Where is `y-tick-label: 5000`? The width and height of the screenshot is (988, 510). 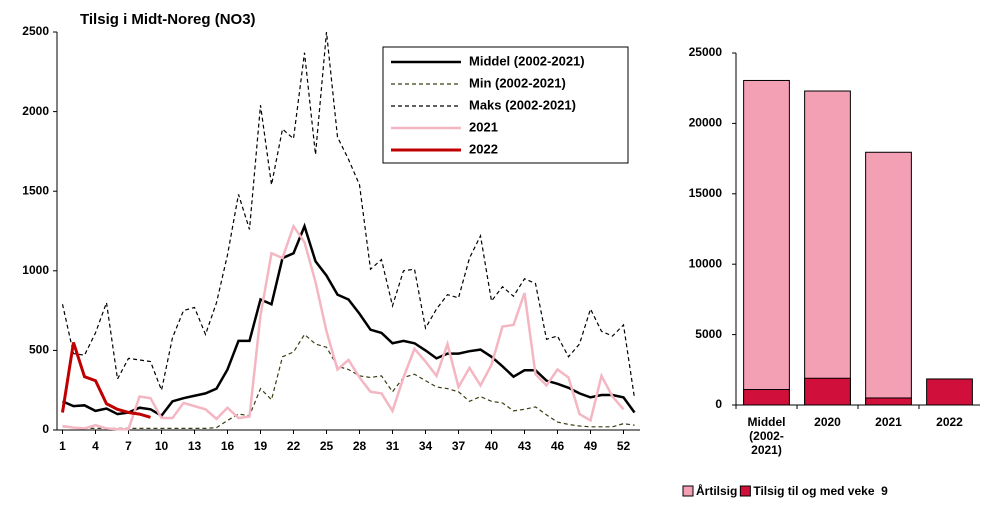 y-tick-label: 5000 is located at coordinates (708, 334).